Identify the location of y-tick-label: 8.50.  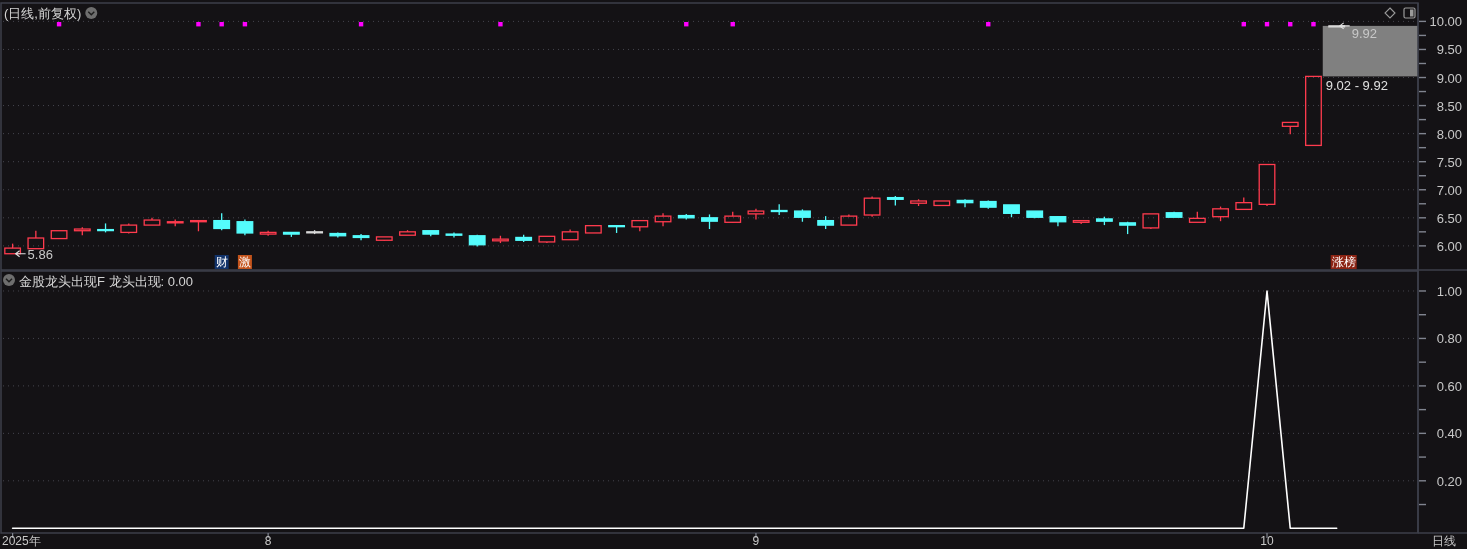
(1449, 106).